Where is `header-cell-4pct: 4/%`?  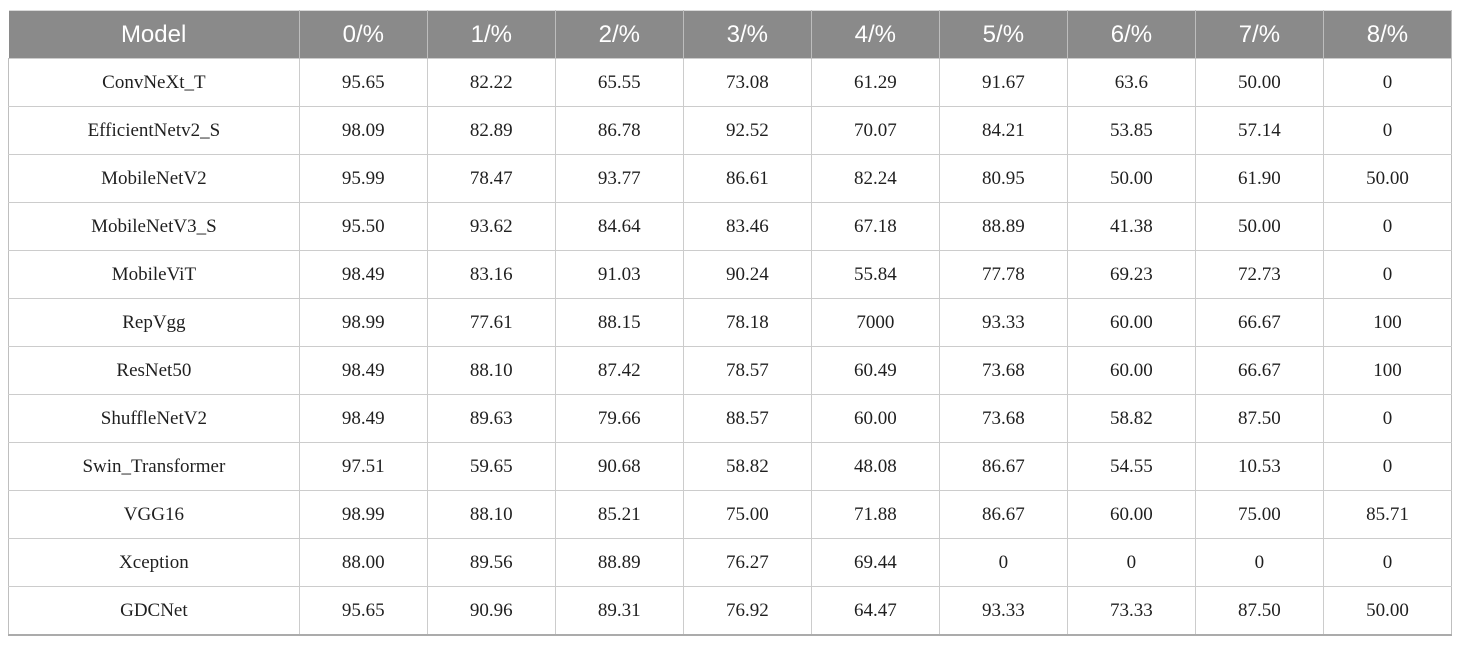
header-cell-4pct: 4/% is located at coordinates (875, 34).